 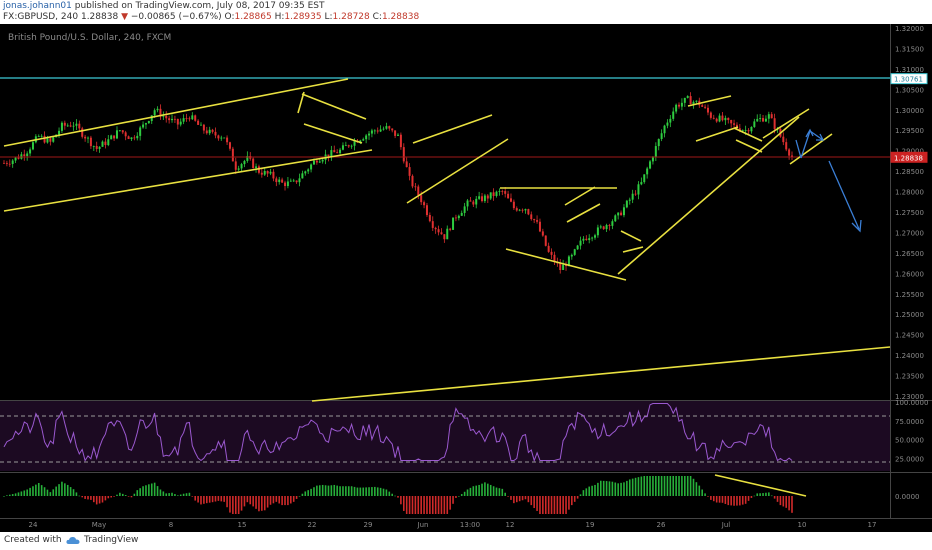 I want to click on price-label-text: 1.28838, so click(x=908, y=158).